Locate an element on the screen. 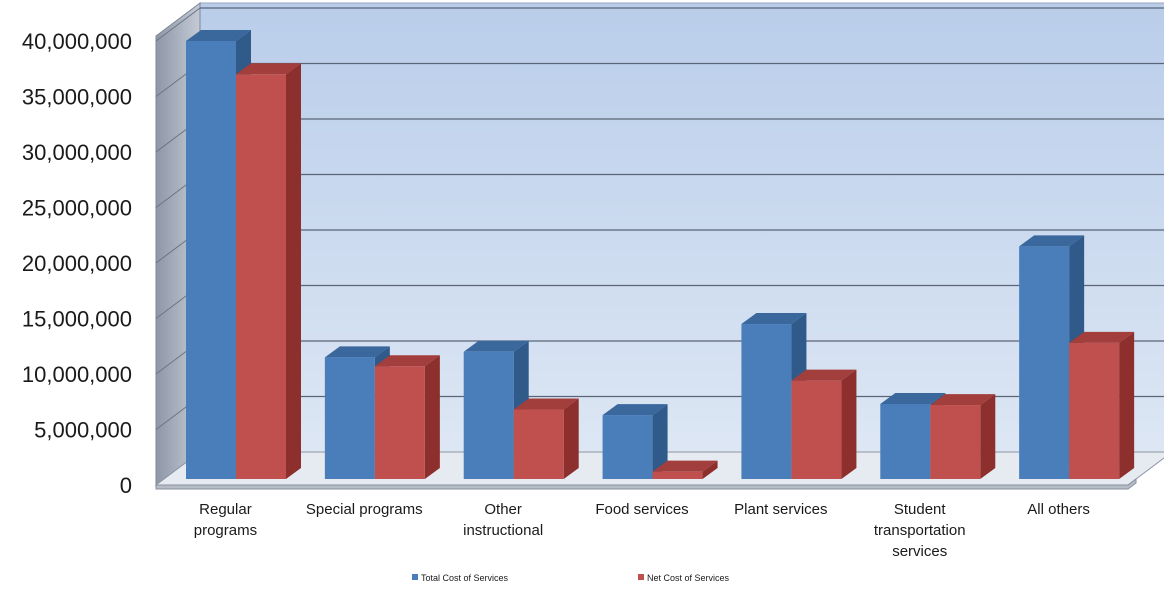  x-tick-label: transportation is located at coordinates (920, 530).